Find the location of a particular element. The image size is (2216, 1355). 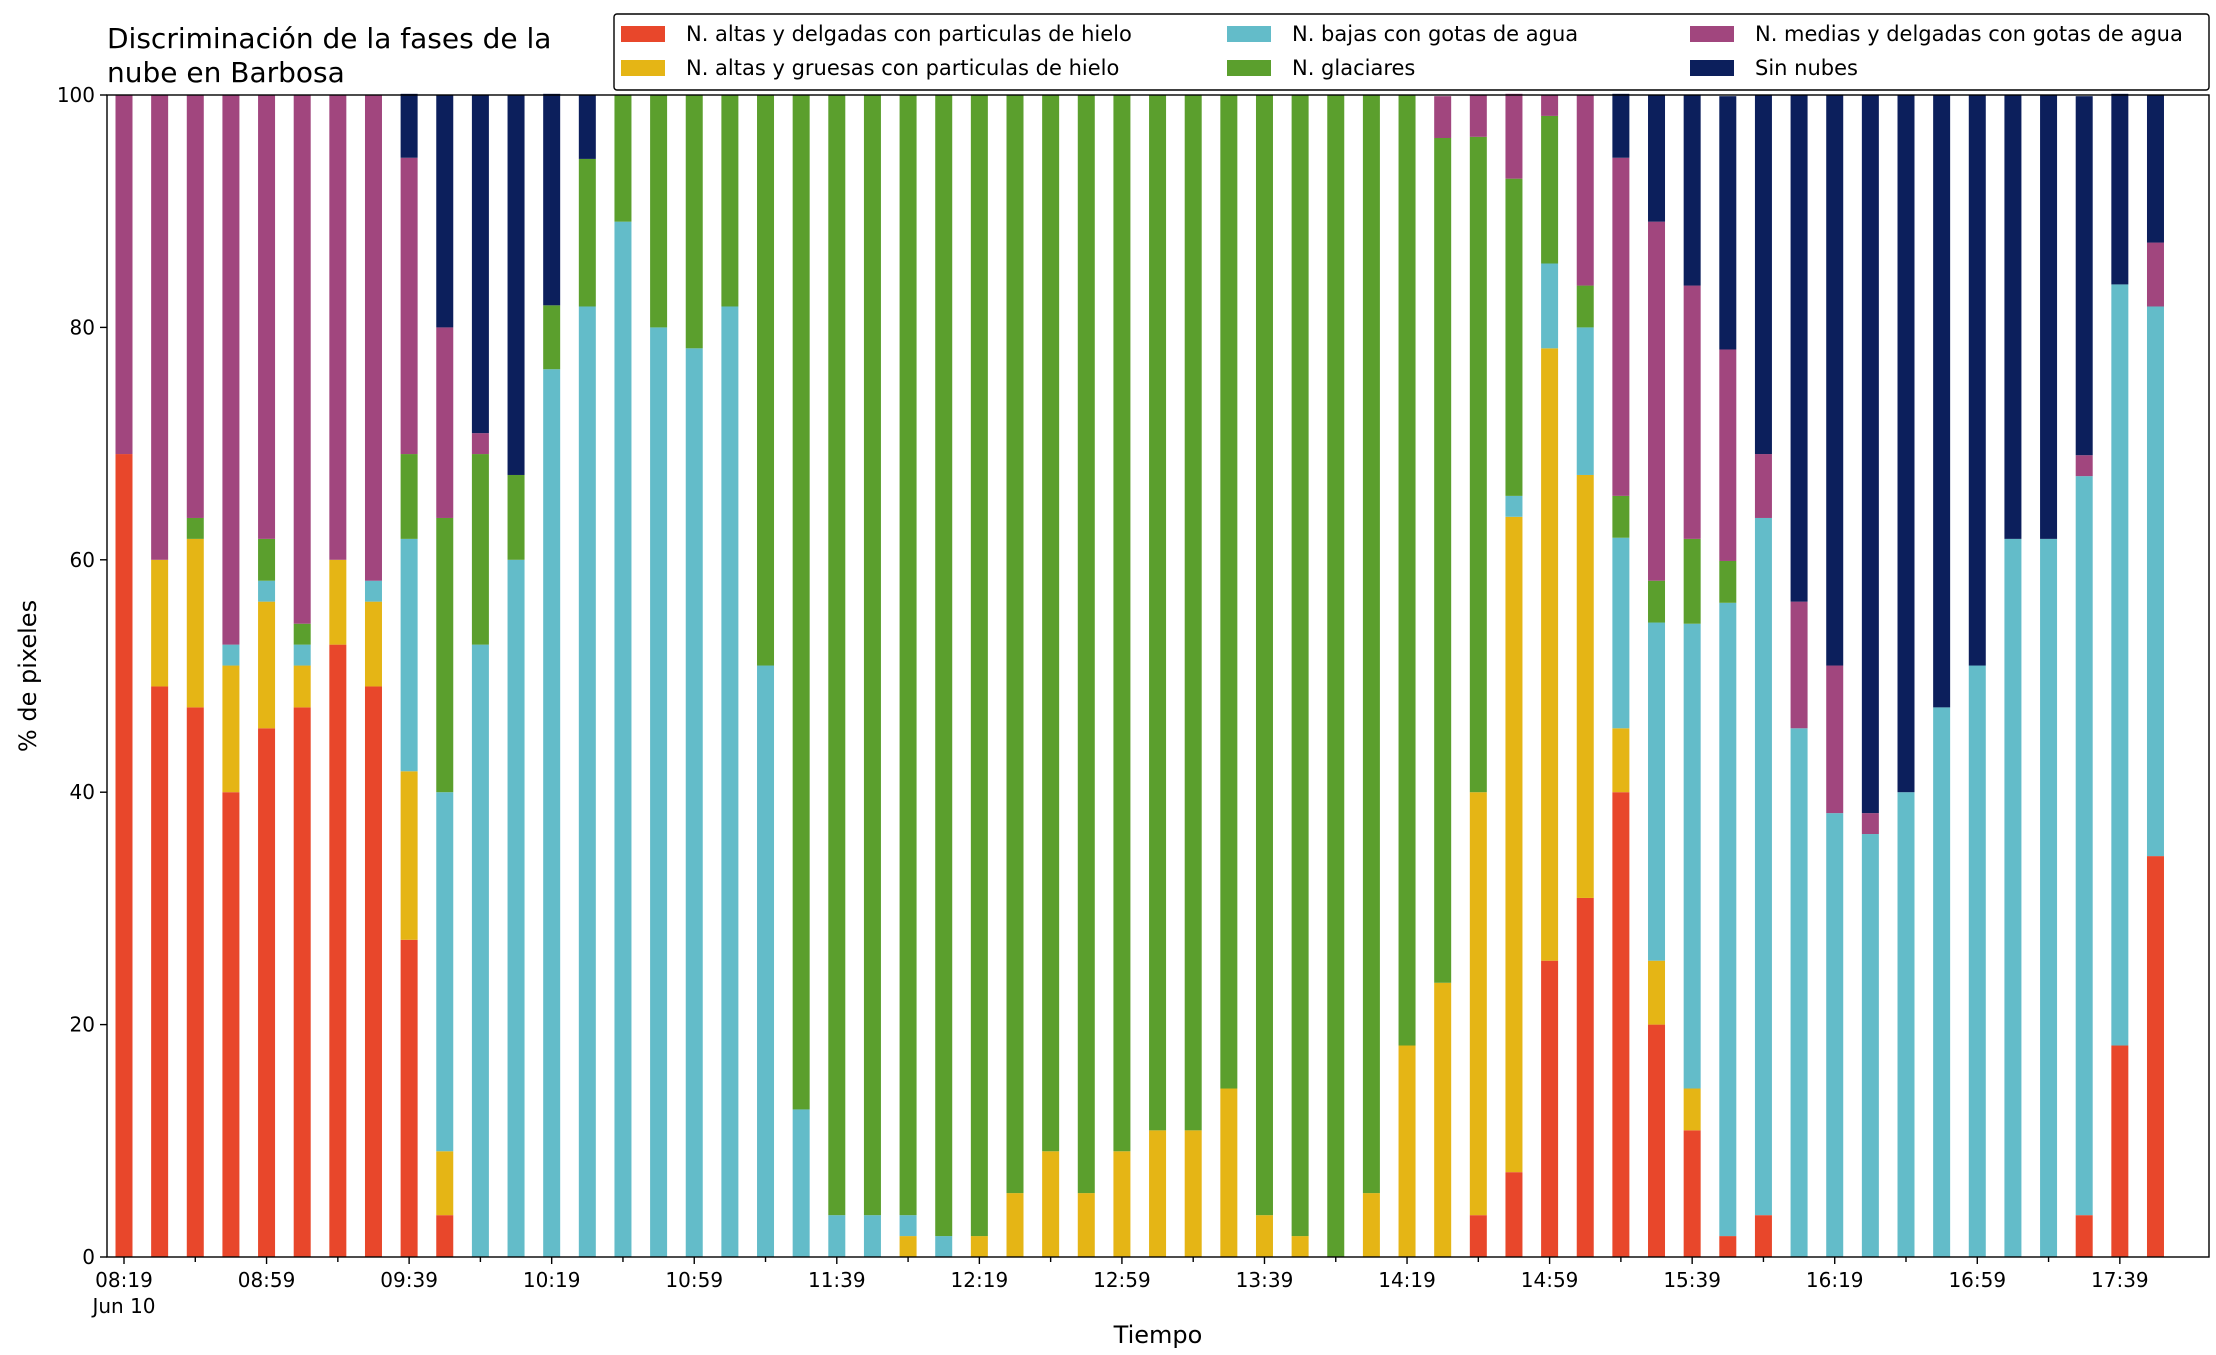

x-tick-label: 14:19 is located at coordinates (1407, 1280).